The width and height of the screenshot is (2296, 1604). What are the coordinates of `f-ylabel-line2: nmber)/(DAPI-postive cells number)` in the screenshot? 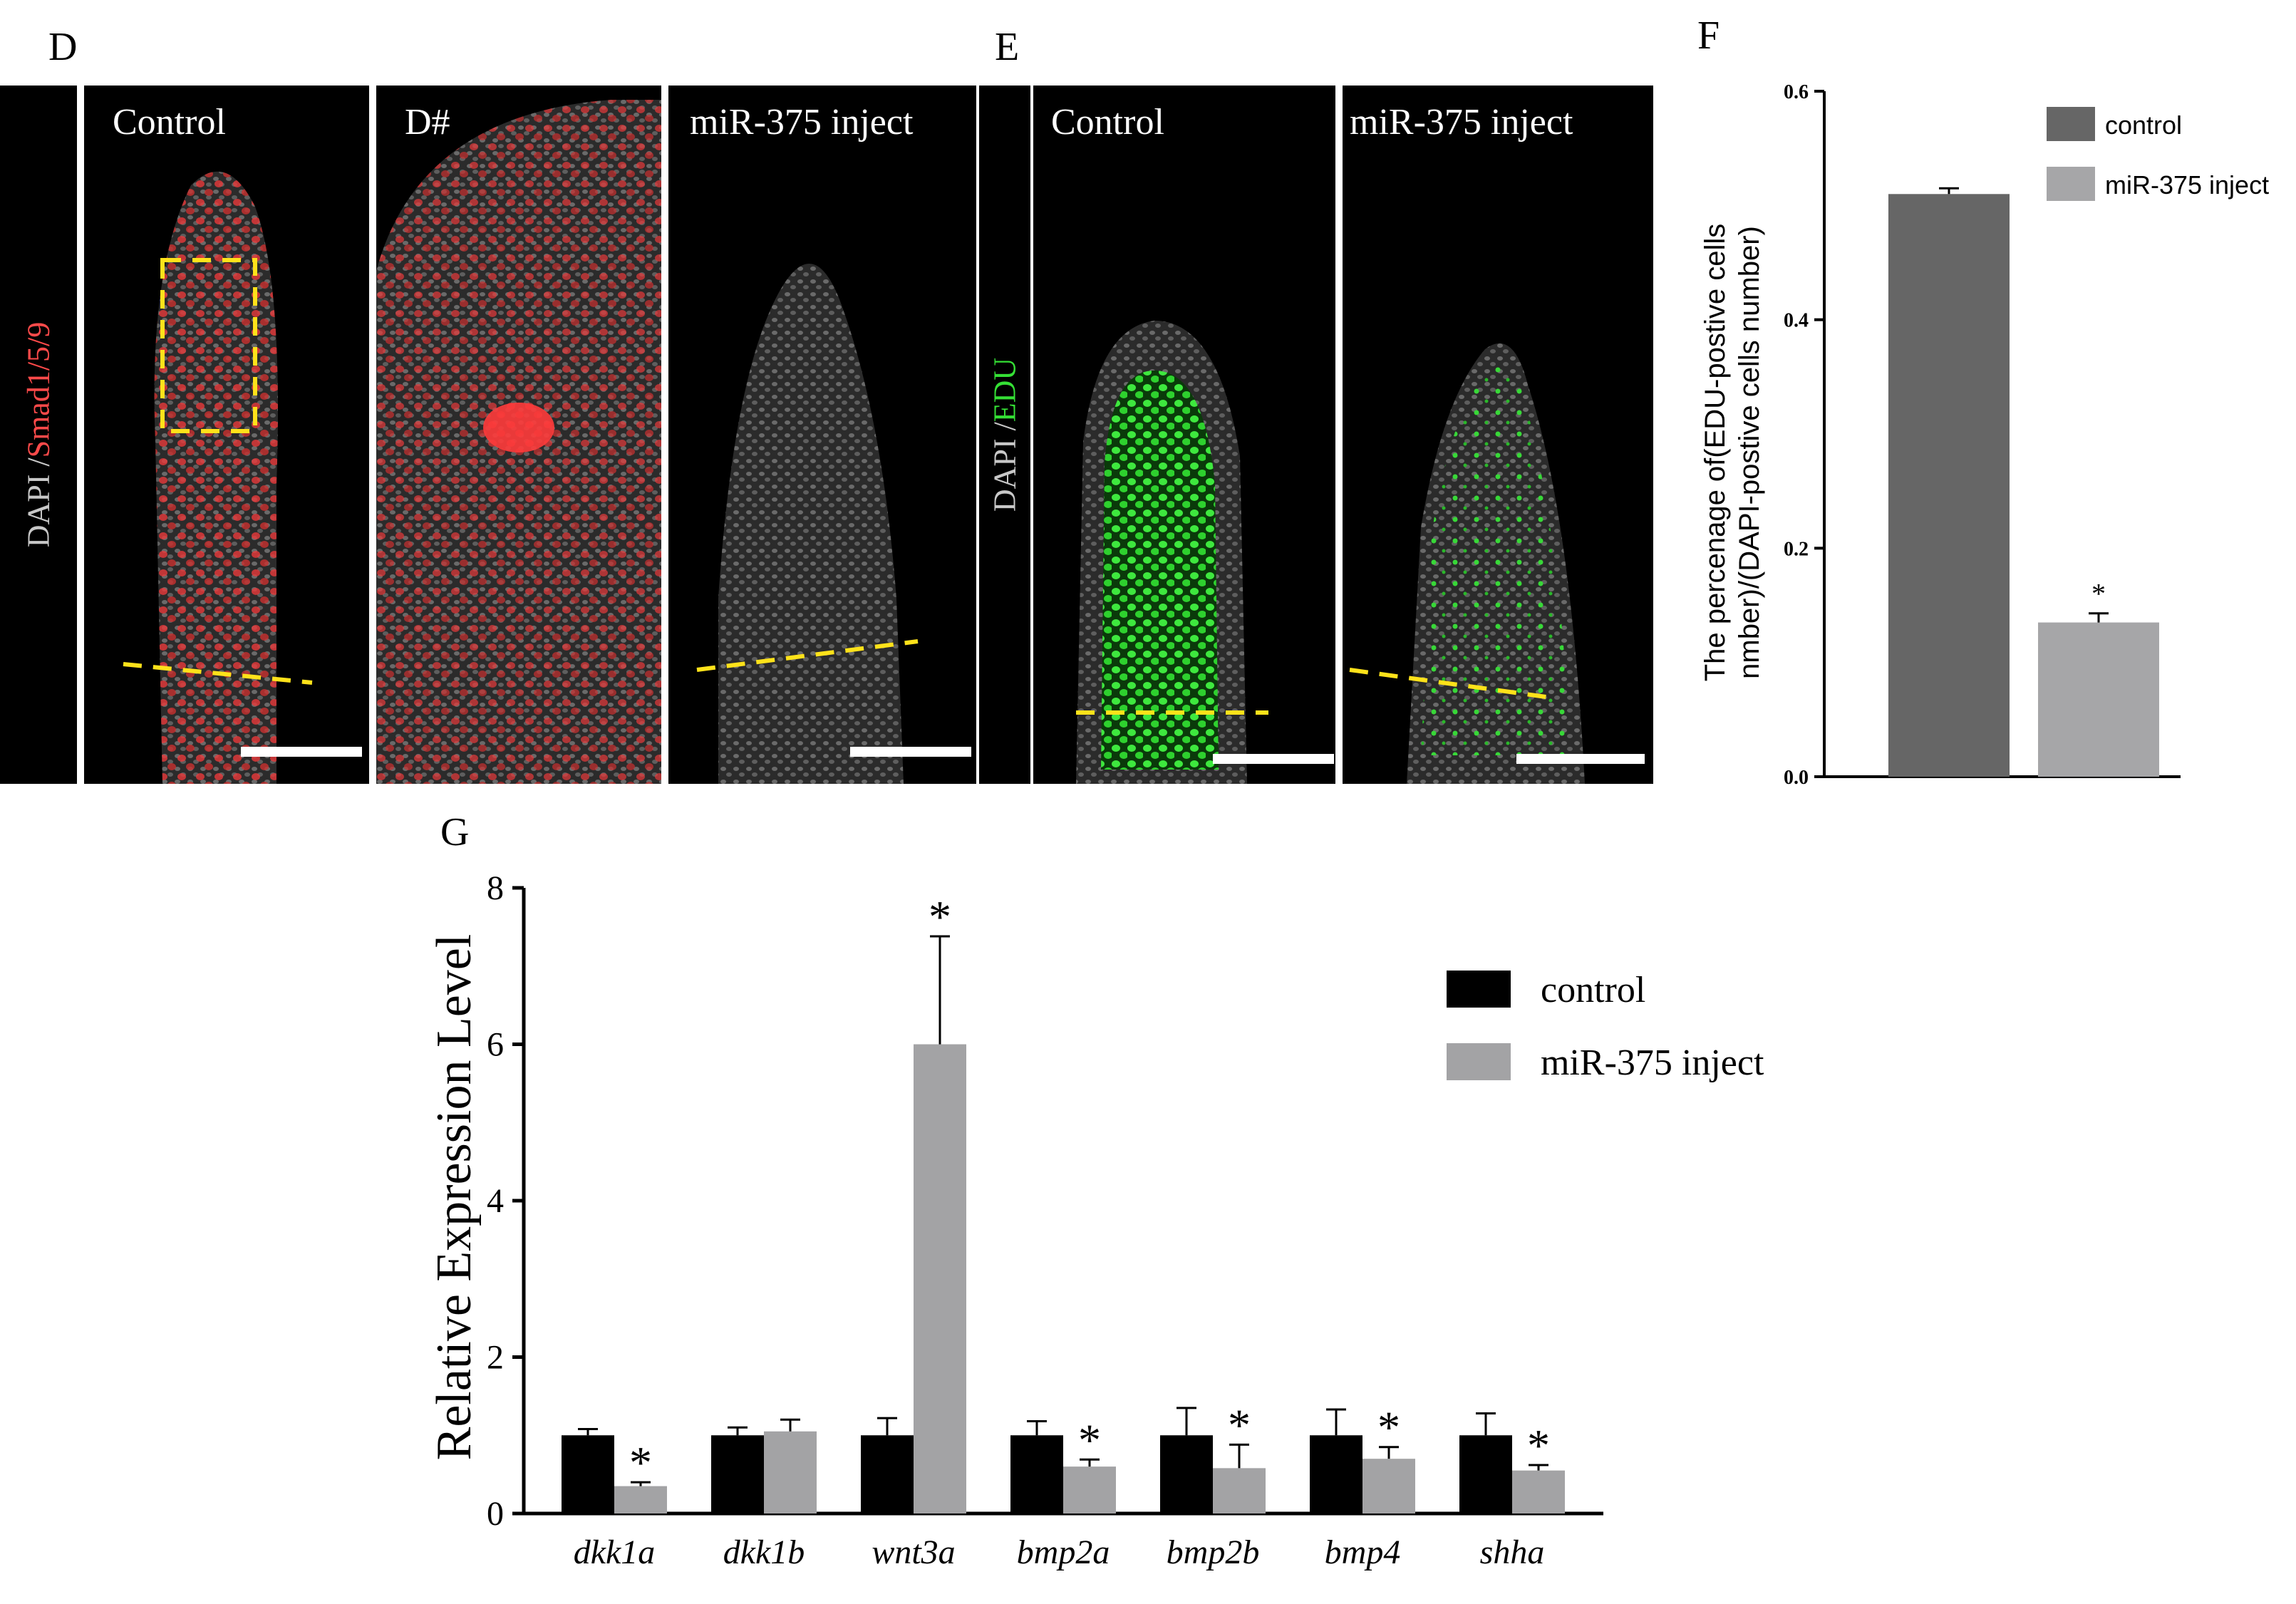 It's located at (1750, 452).